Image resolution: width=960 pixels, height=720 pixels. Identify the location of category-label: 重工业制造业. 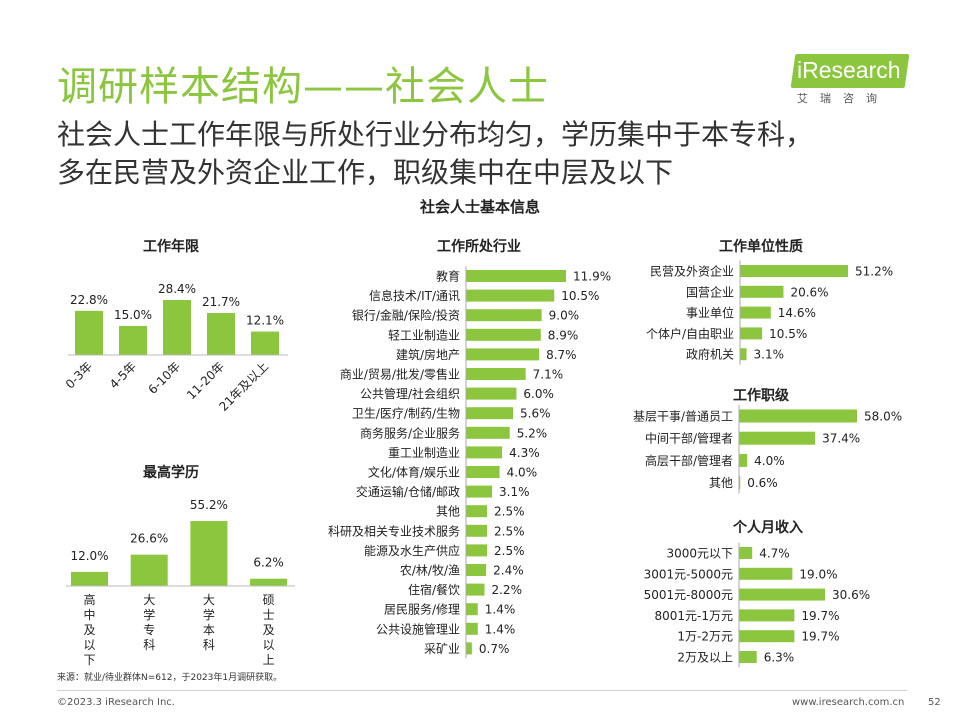
(424, 453).